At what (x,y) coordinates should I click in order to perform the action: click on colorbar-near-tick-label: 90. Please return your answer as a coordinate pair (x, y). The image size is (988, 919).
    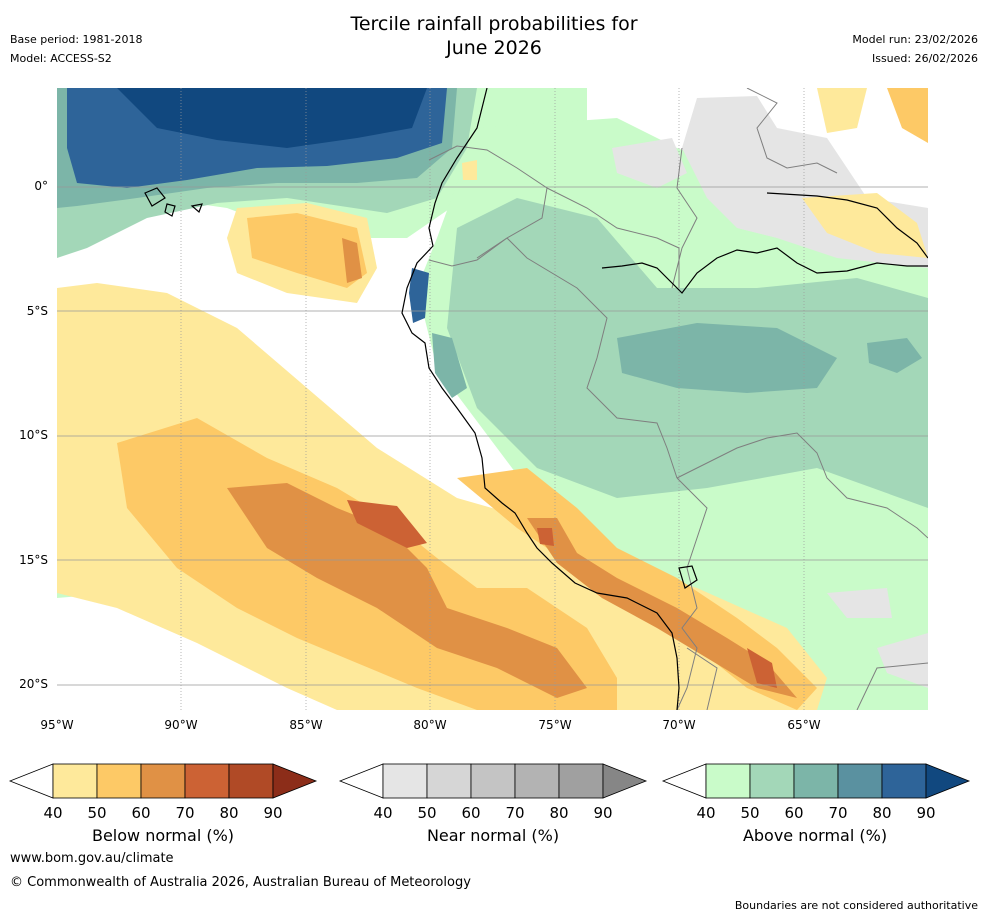
    Looking at the image, I should click on (602, 813).